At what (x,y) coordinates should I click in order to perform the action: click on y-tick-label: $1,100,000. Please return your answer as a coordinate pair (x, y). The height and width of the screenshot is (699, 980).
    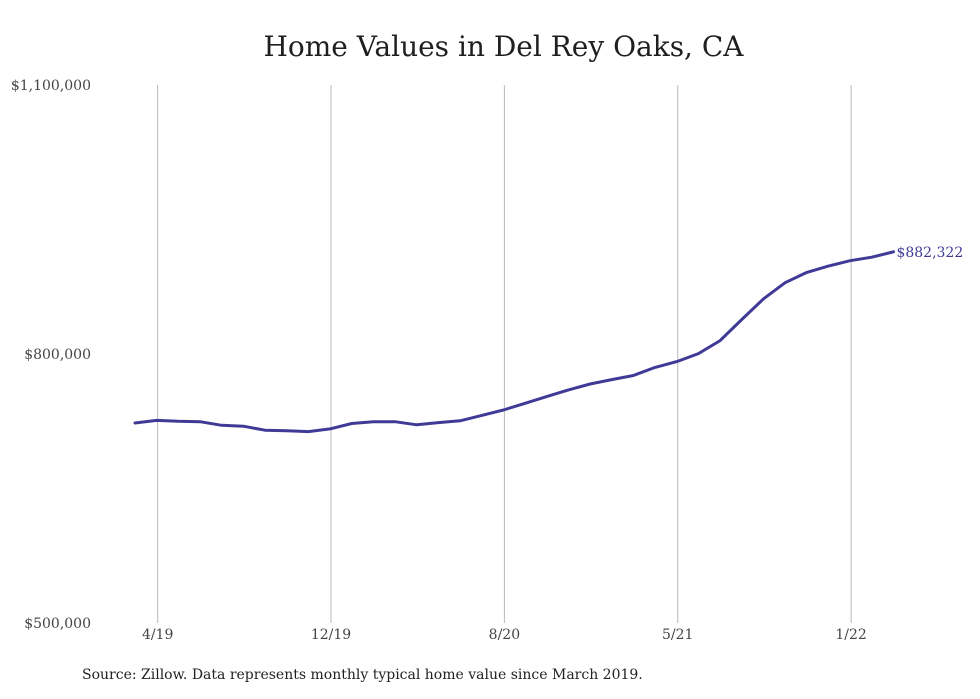
    Looking at the image, I should click on (51, 86).